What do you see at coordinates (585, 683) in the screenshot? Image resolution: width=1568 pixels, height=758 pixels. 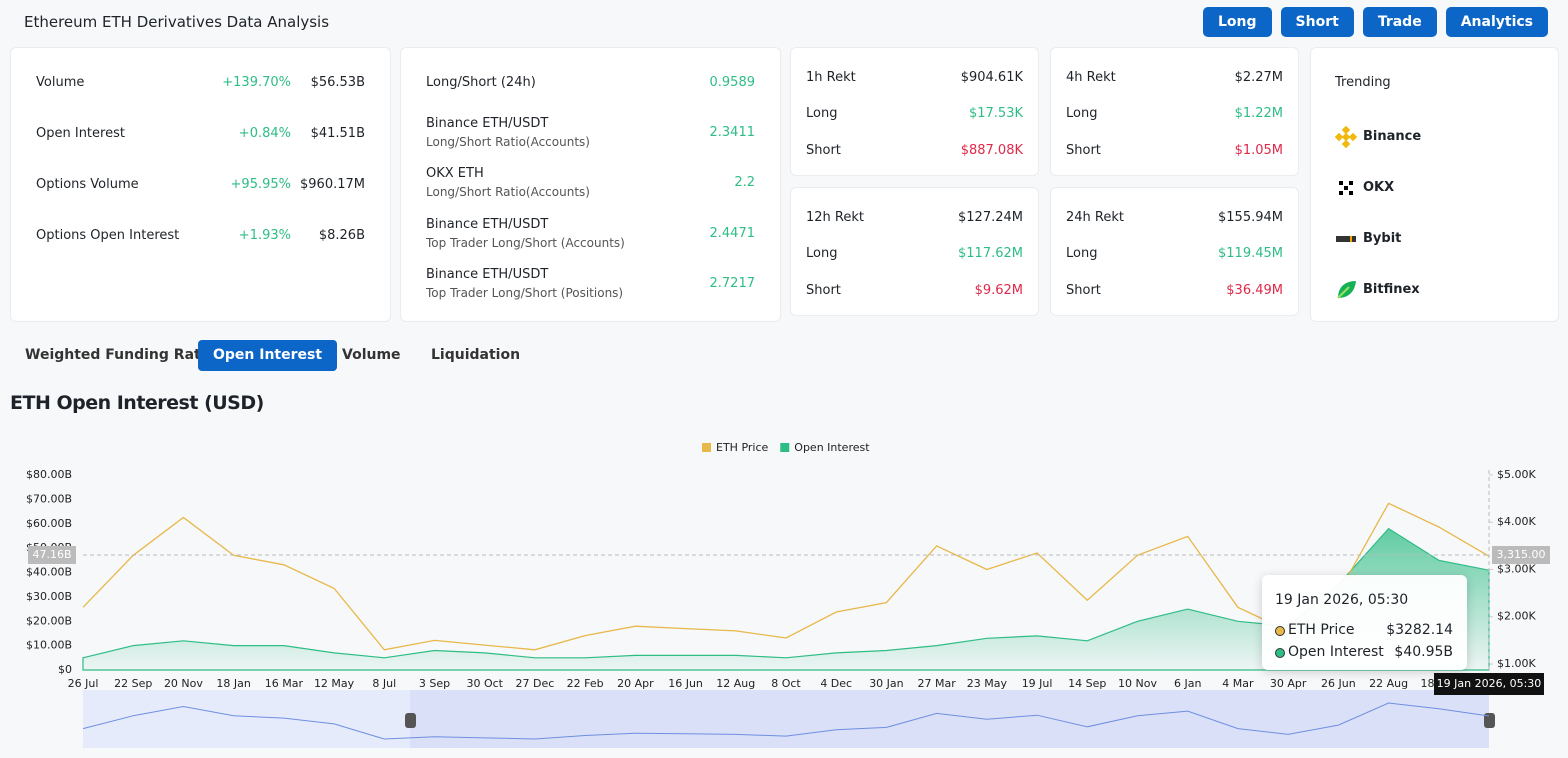 I see `x-tick-label: 22 Feb` at bounding box center [585, 683].